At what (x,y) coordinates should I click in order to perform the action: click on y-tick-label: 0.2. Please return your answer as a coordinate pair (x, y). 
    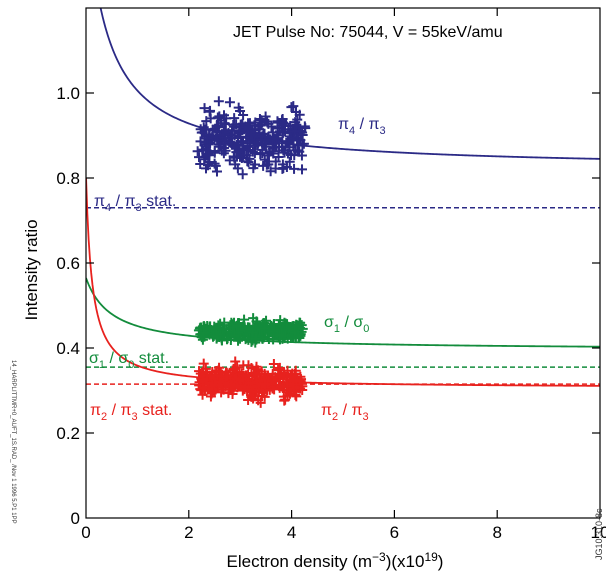
    Looking at the image, I should click on (68, 433).